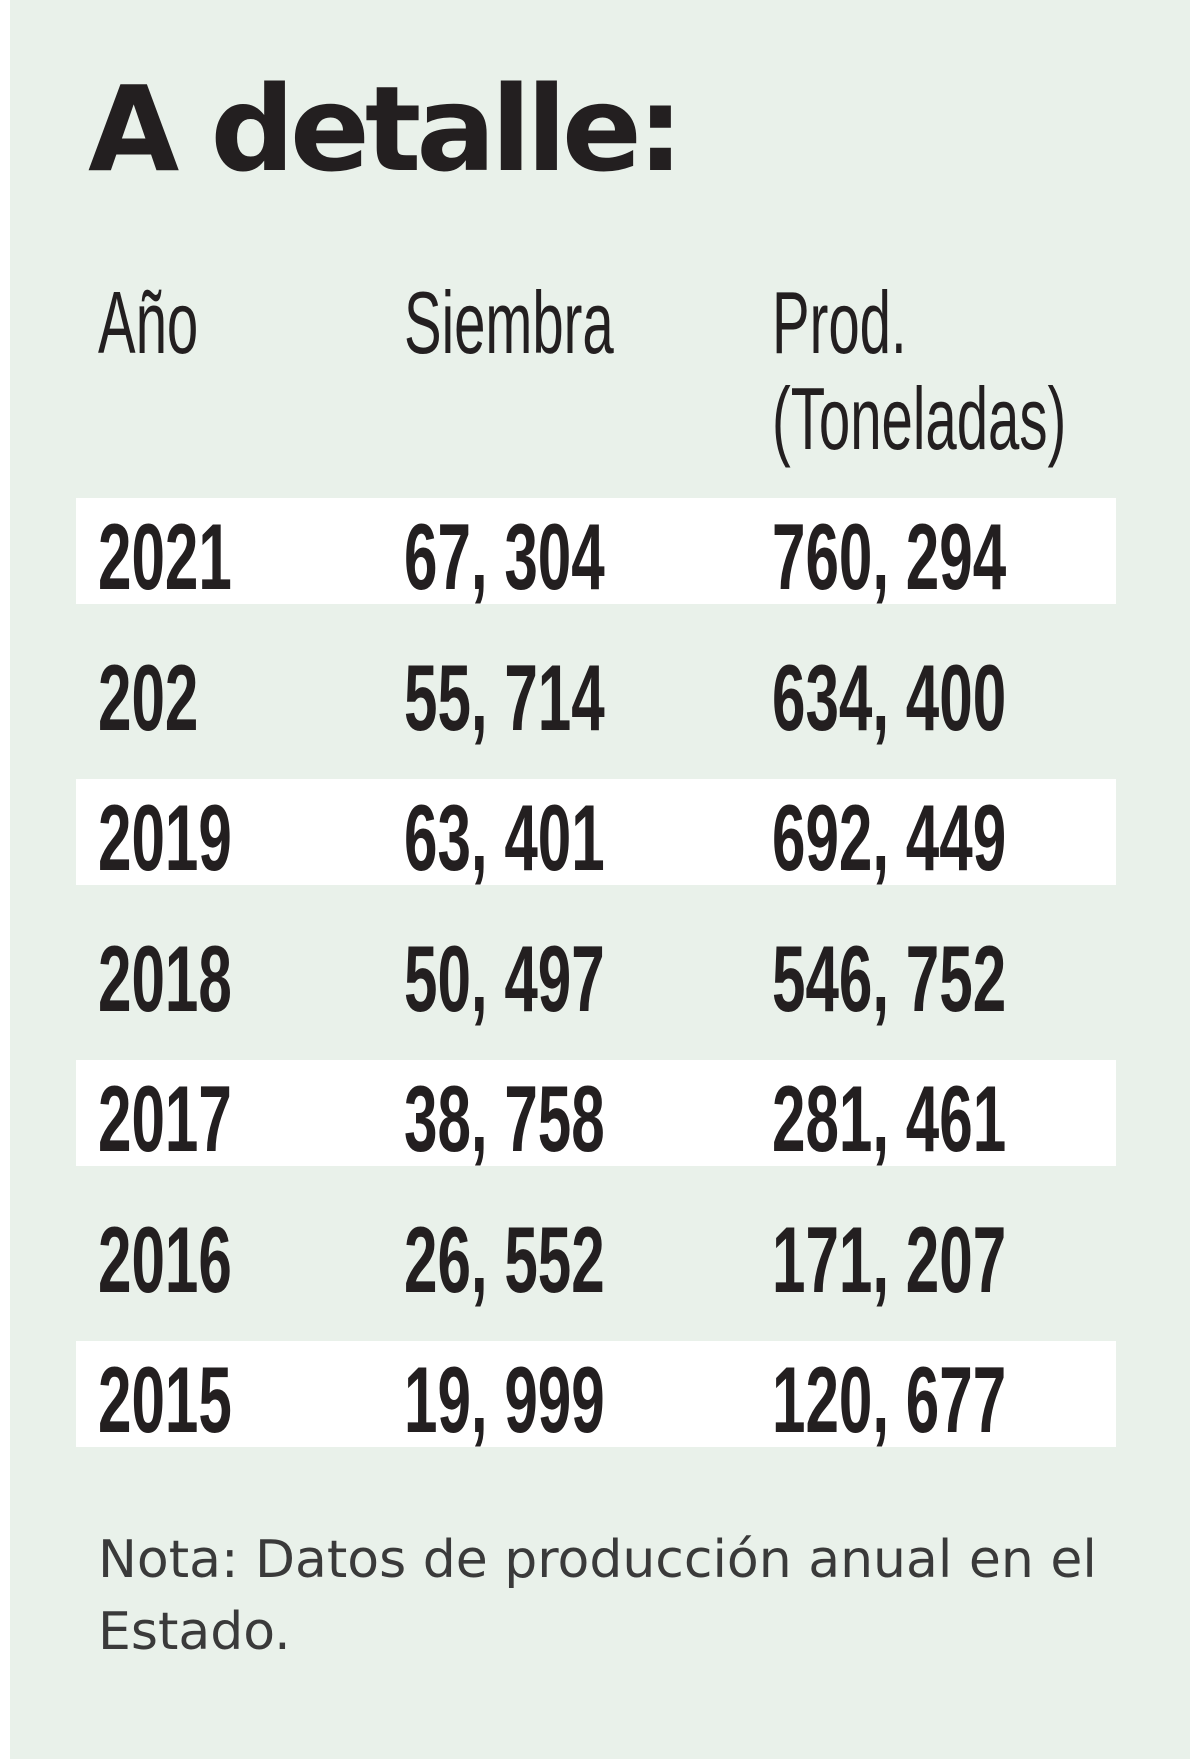 The height and width of the screenshot is (1759, 1200). What do you see at coordinates (889, 1259) in the screenshot?
I see `cell-production: 171, 207` at bounding box center [889, 1259].